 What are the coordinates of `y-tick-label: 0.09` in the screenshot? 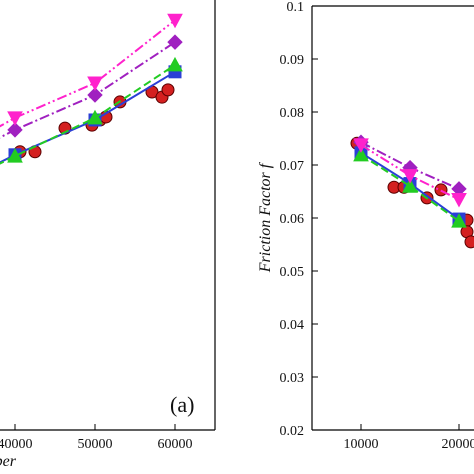 It's located at (292, 60).